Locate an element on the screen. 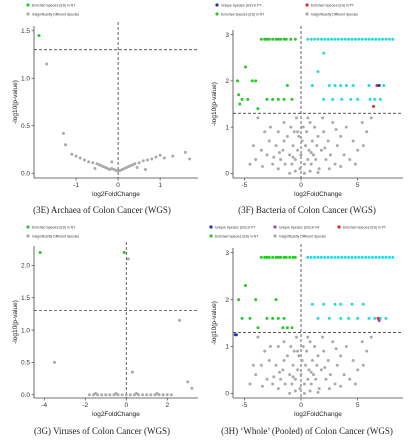 This screenshot has width=409, height=440. y-tick-label: 1.0 is located at coordinates (25, 330).